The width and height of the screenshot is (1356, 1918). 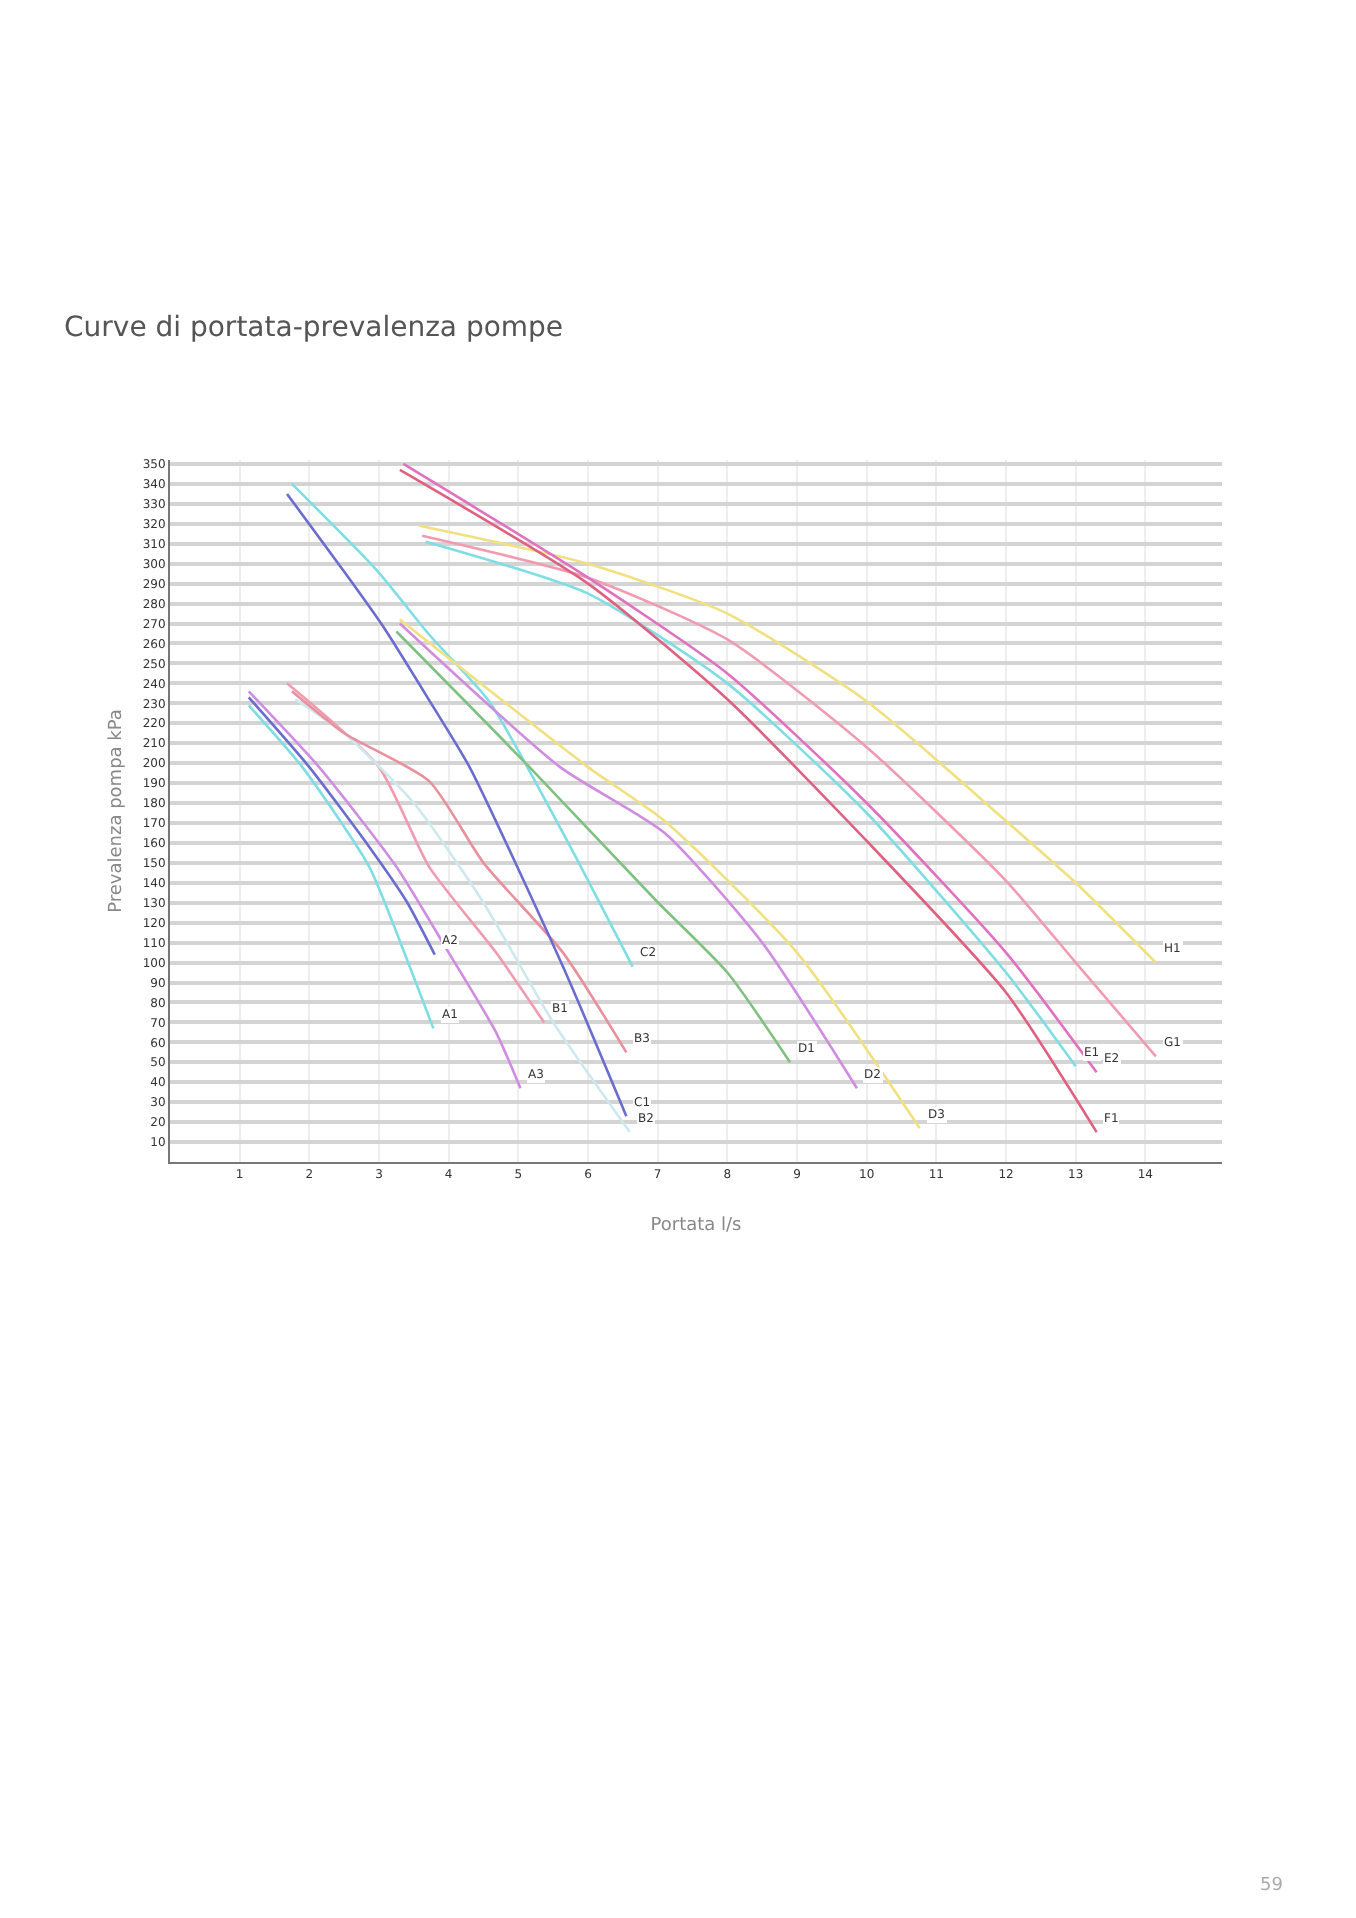 What do you see at coordinates (696, 1226) in the screenshot?
I see `x-axis-title: Portata l/s` at bounding box center [696, 1226].